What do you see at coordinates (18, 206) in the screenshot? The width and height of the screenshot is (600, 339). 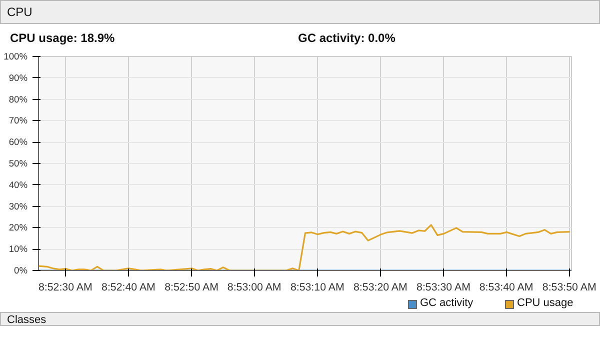 I see `y-tick-label: 30%` at bounding box center [18, 206].